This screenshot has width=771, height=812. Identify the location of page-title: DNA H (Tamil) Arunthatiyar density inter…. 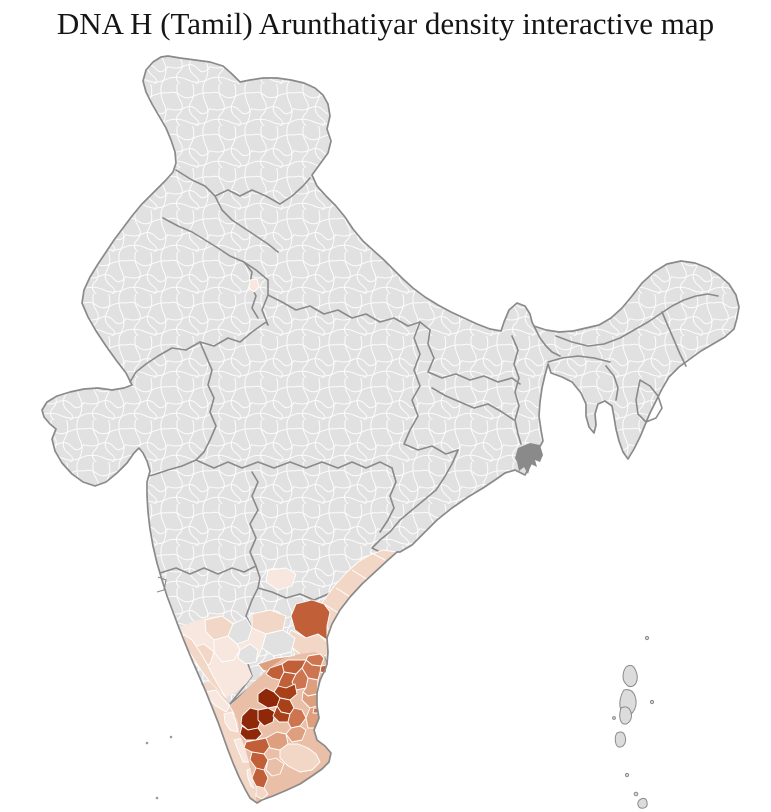
(385, 23).